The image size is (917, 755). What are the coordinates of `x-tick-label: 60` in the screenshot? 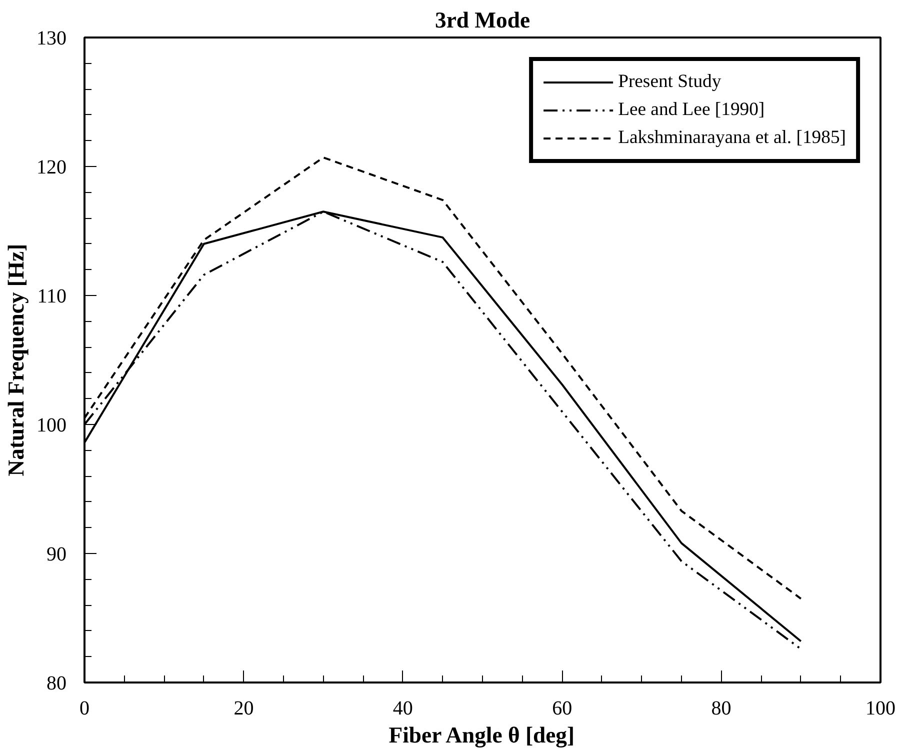 It's located at (562, 709).